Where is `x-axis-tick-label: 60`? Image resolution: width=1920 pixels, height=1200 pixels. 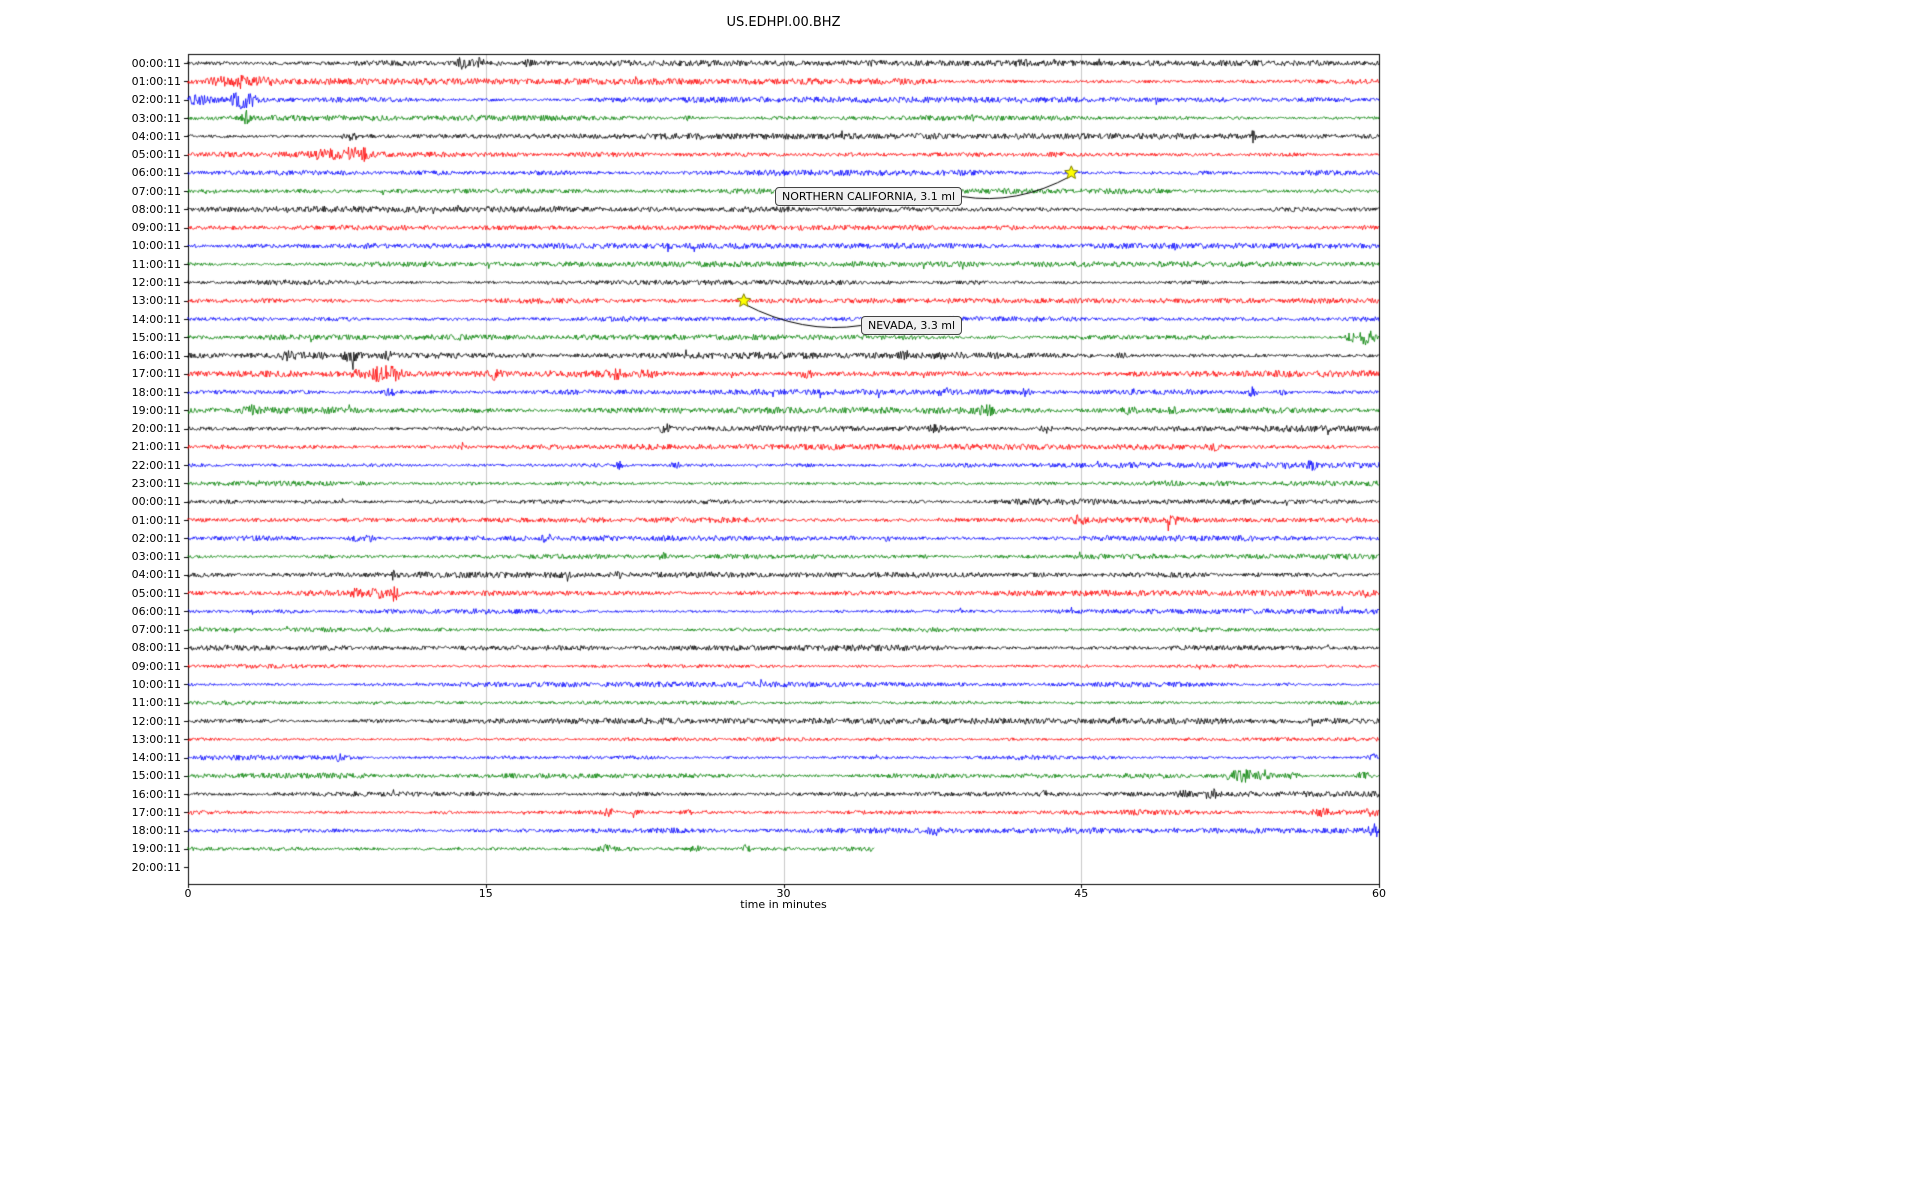 x-axis-tick-label: 60 is located at coordinates (1379, 893).